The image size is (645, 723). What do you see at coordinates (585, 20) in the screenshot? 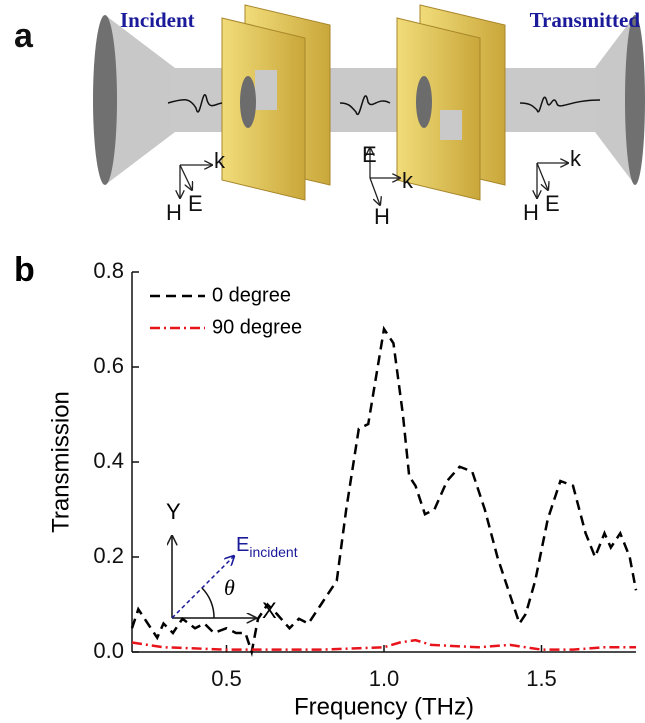
I see `transmitted-label: Transmitted` at bounding box center [585, 20].